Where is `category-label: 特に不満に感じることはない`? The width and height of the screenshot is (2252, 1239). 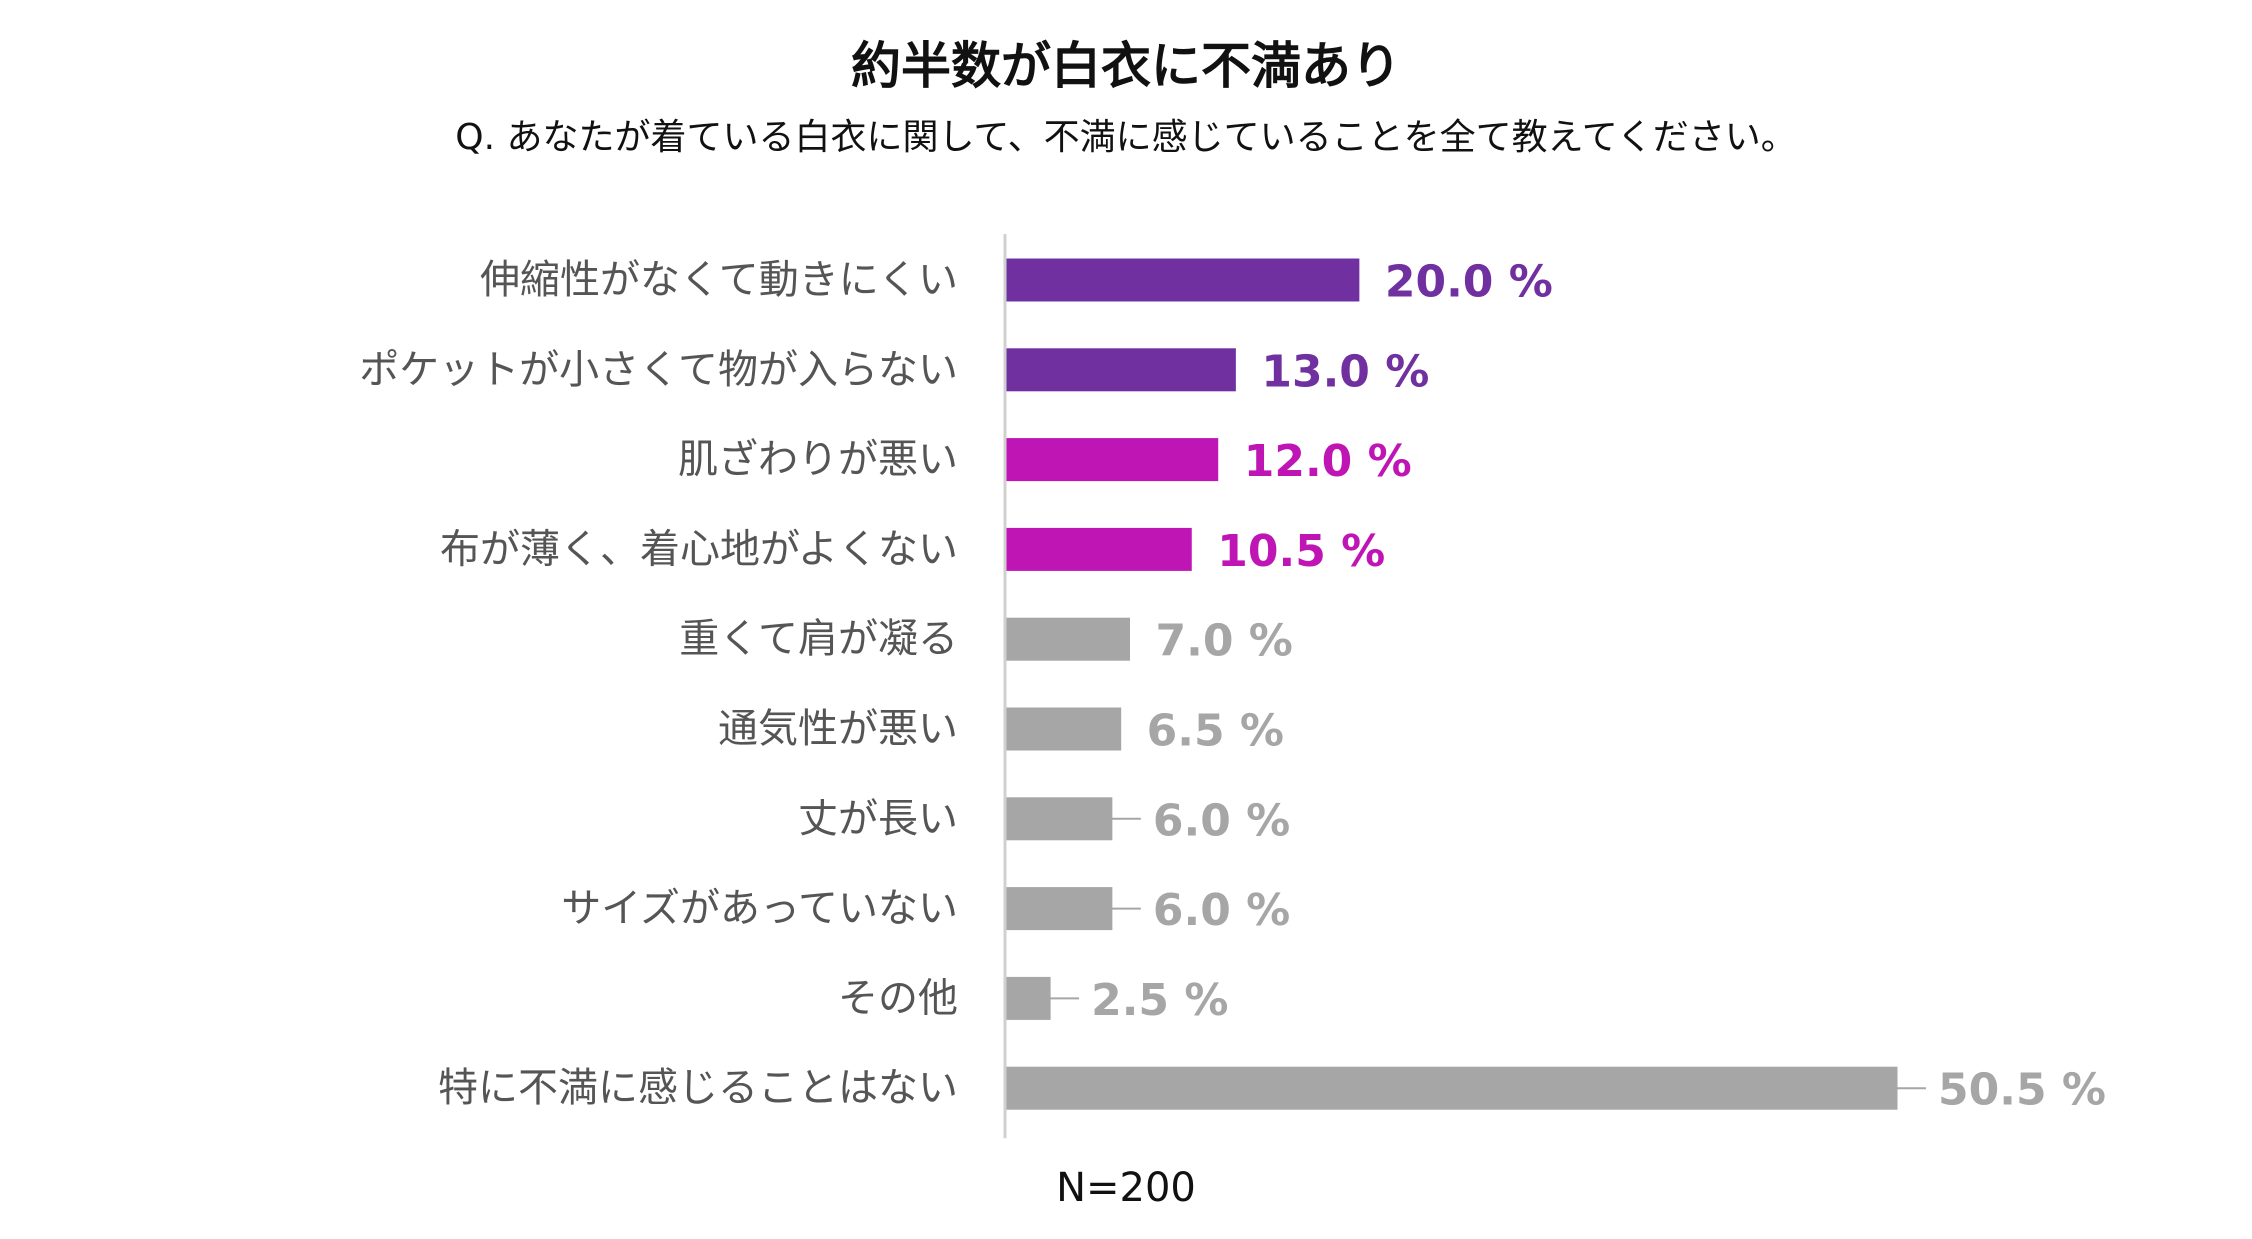 category-label: 特に不満に感じることはない is located at coordinates (698, 1088).